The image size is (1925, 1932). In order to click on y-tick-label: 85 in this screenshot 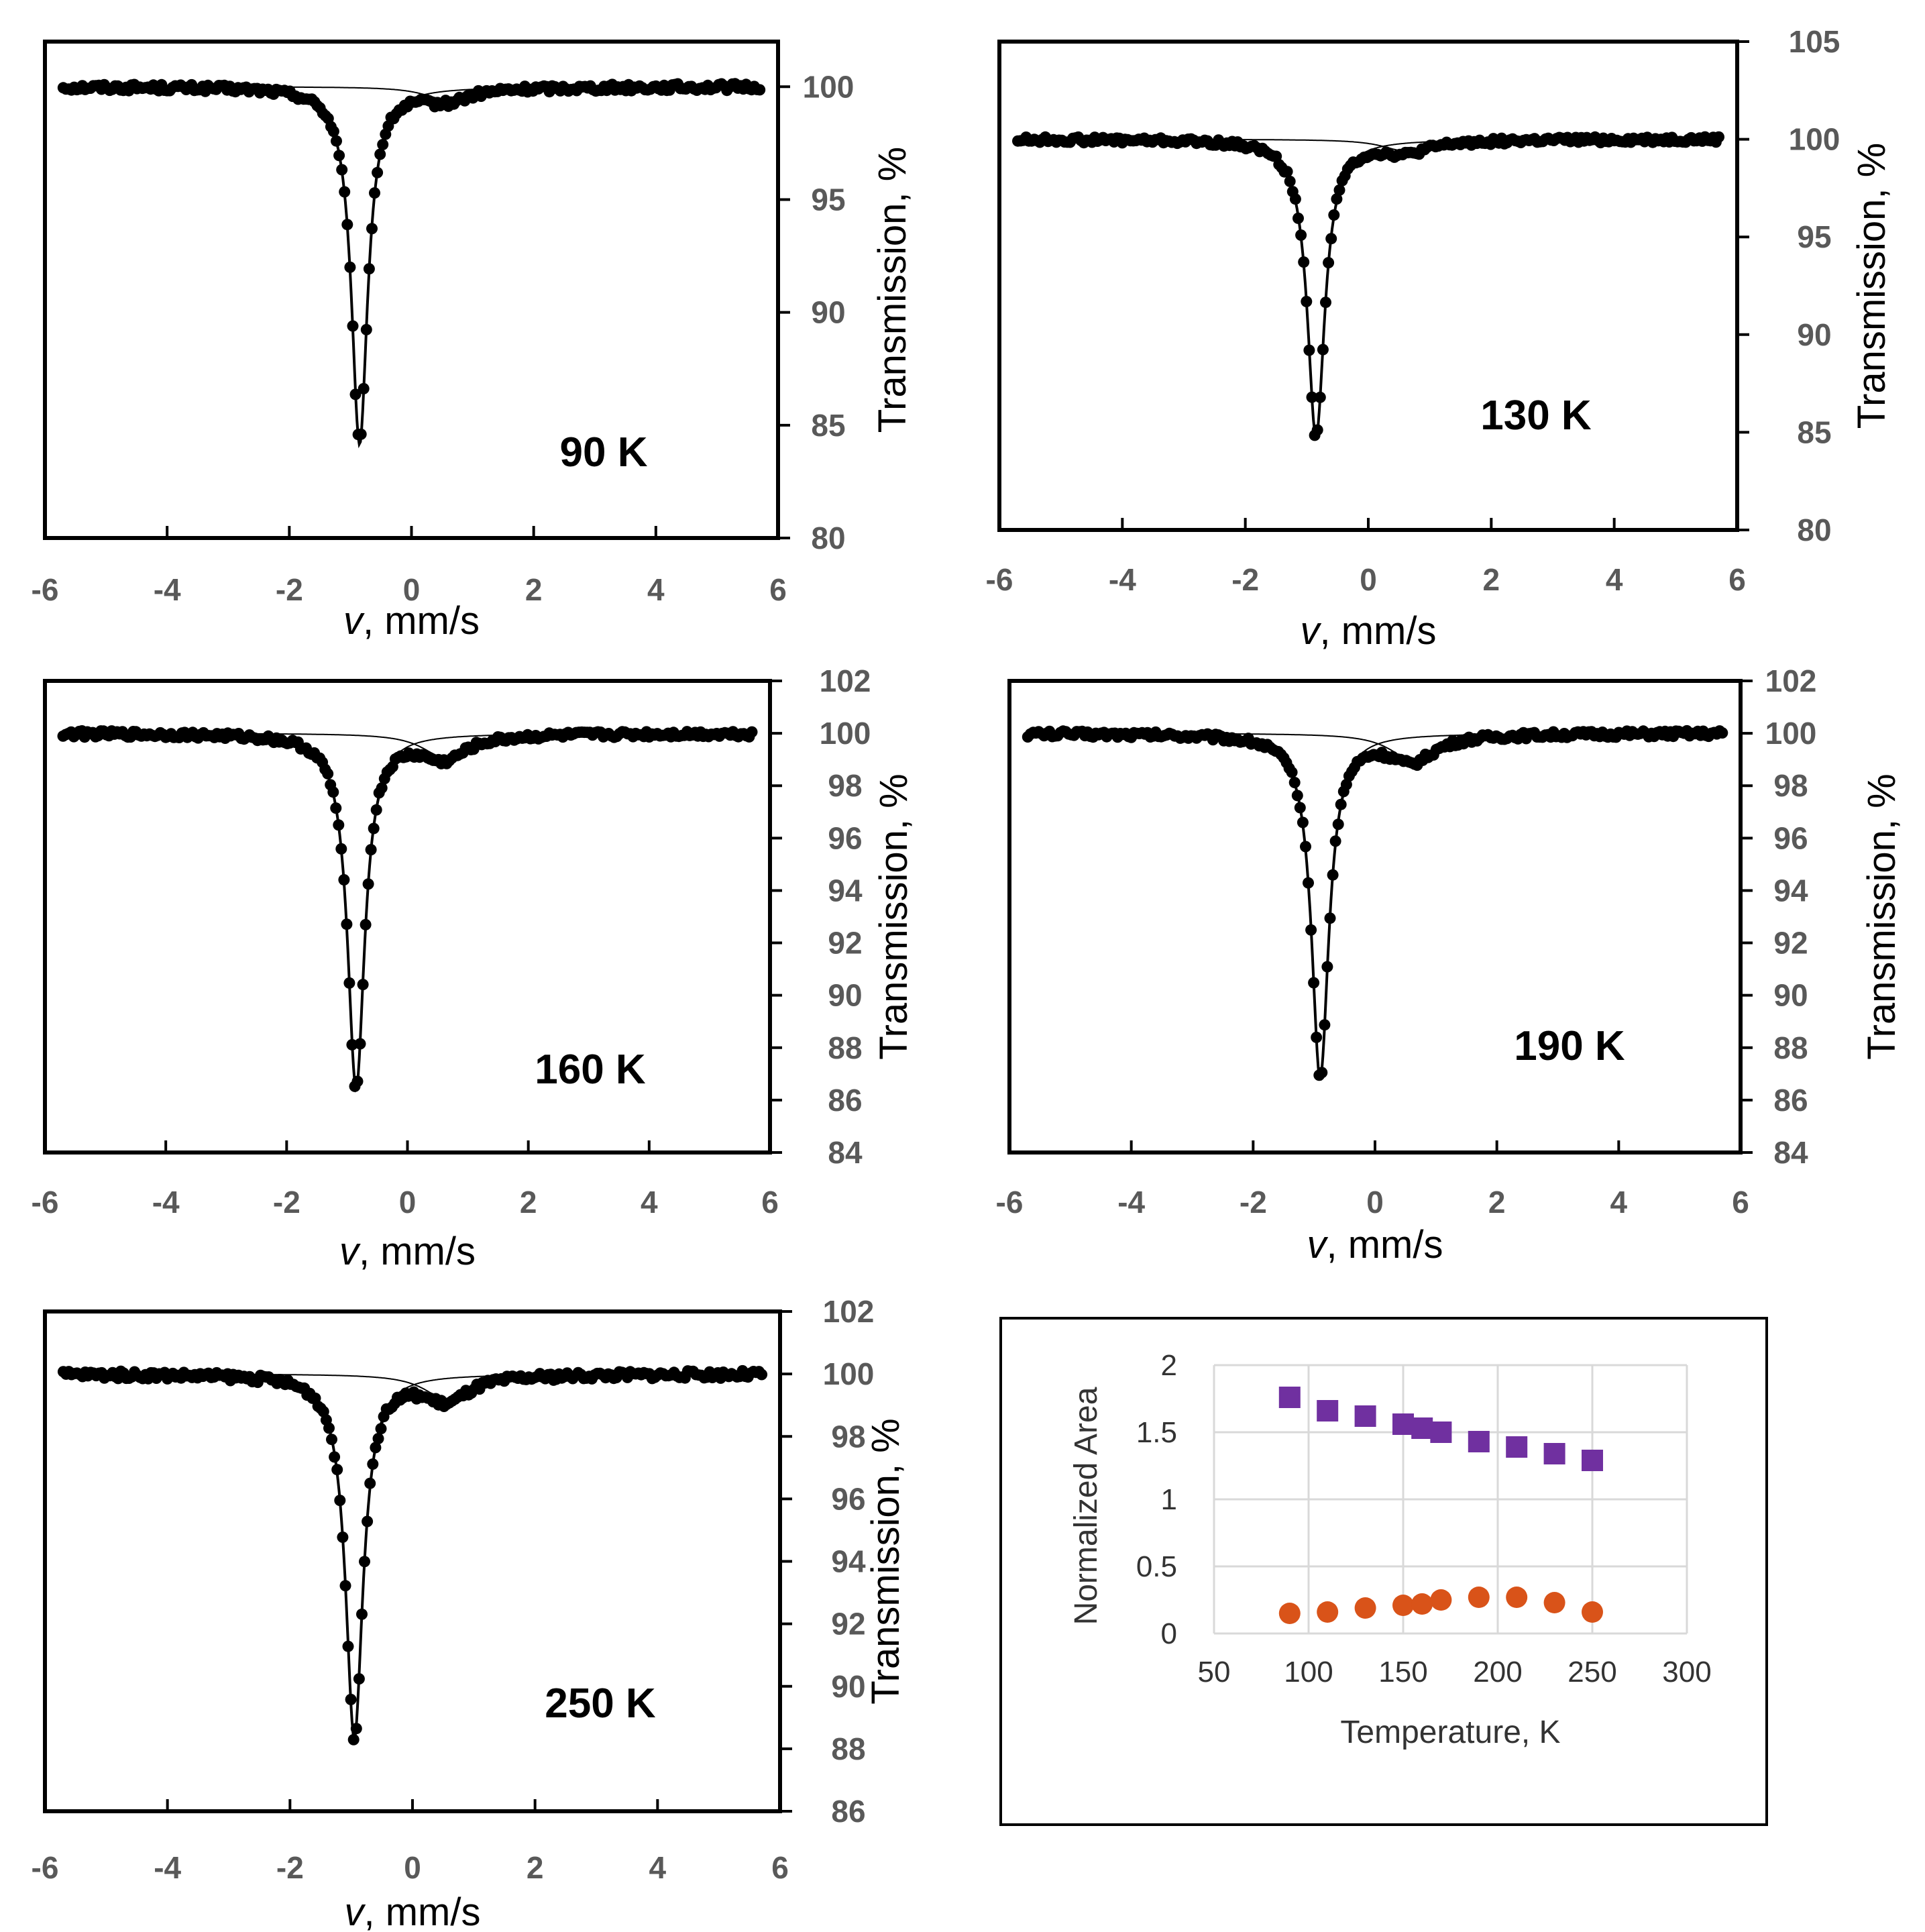, I will do `click(1814, 432)`.